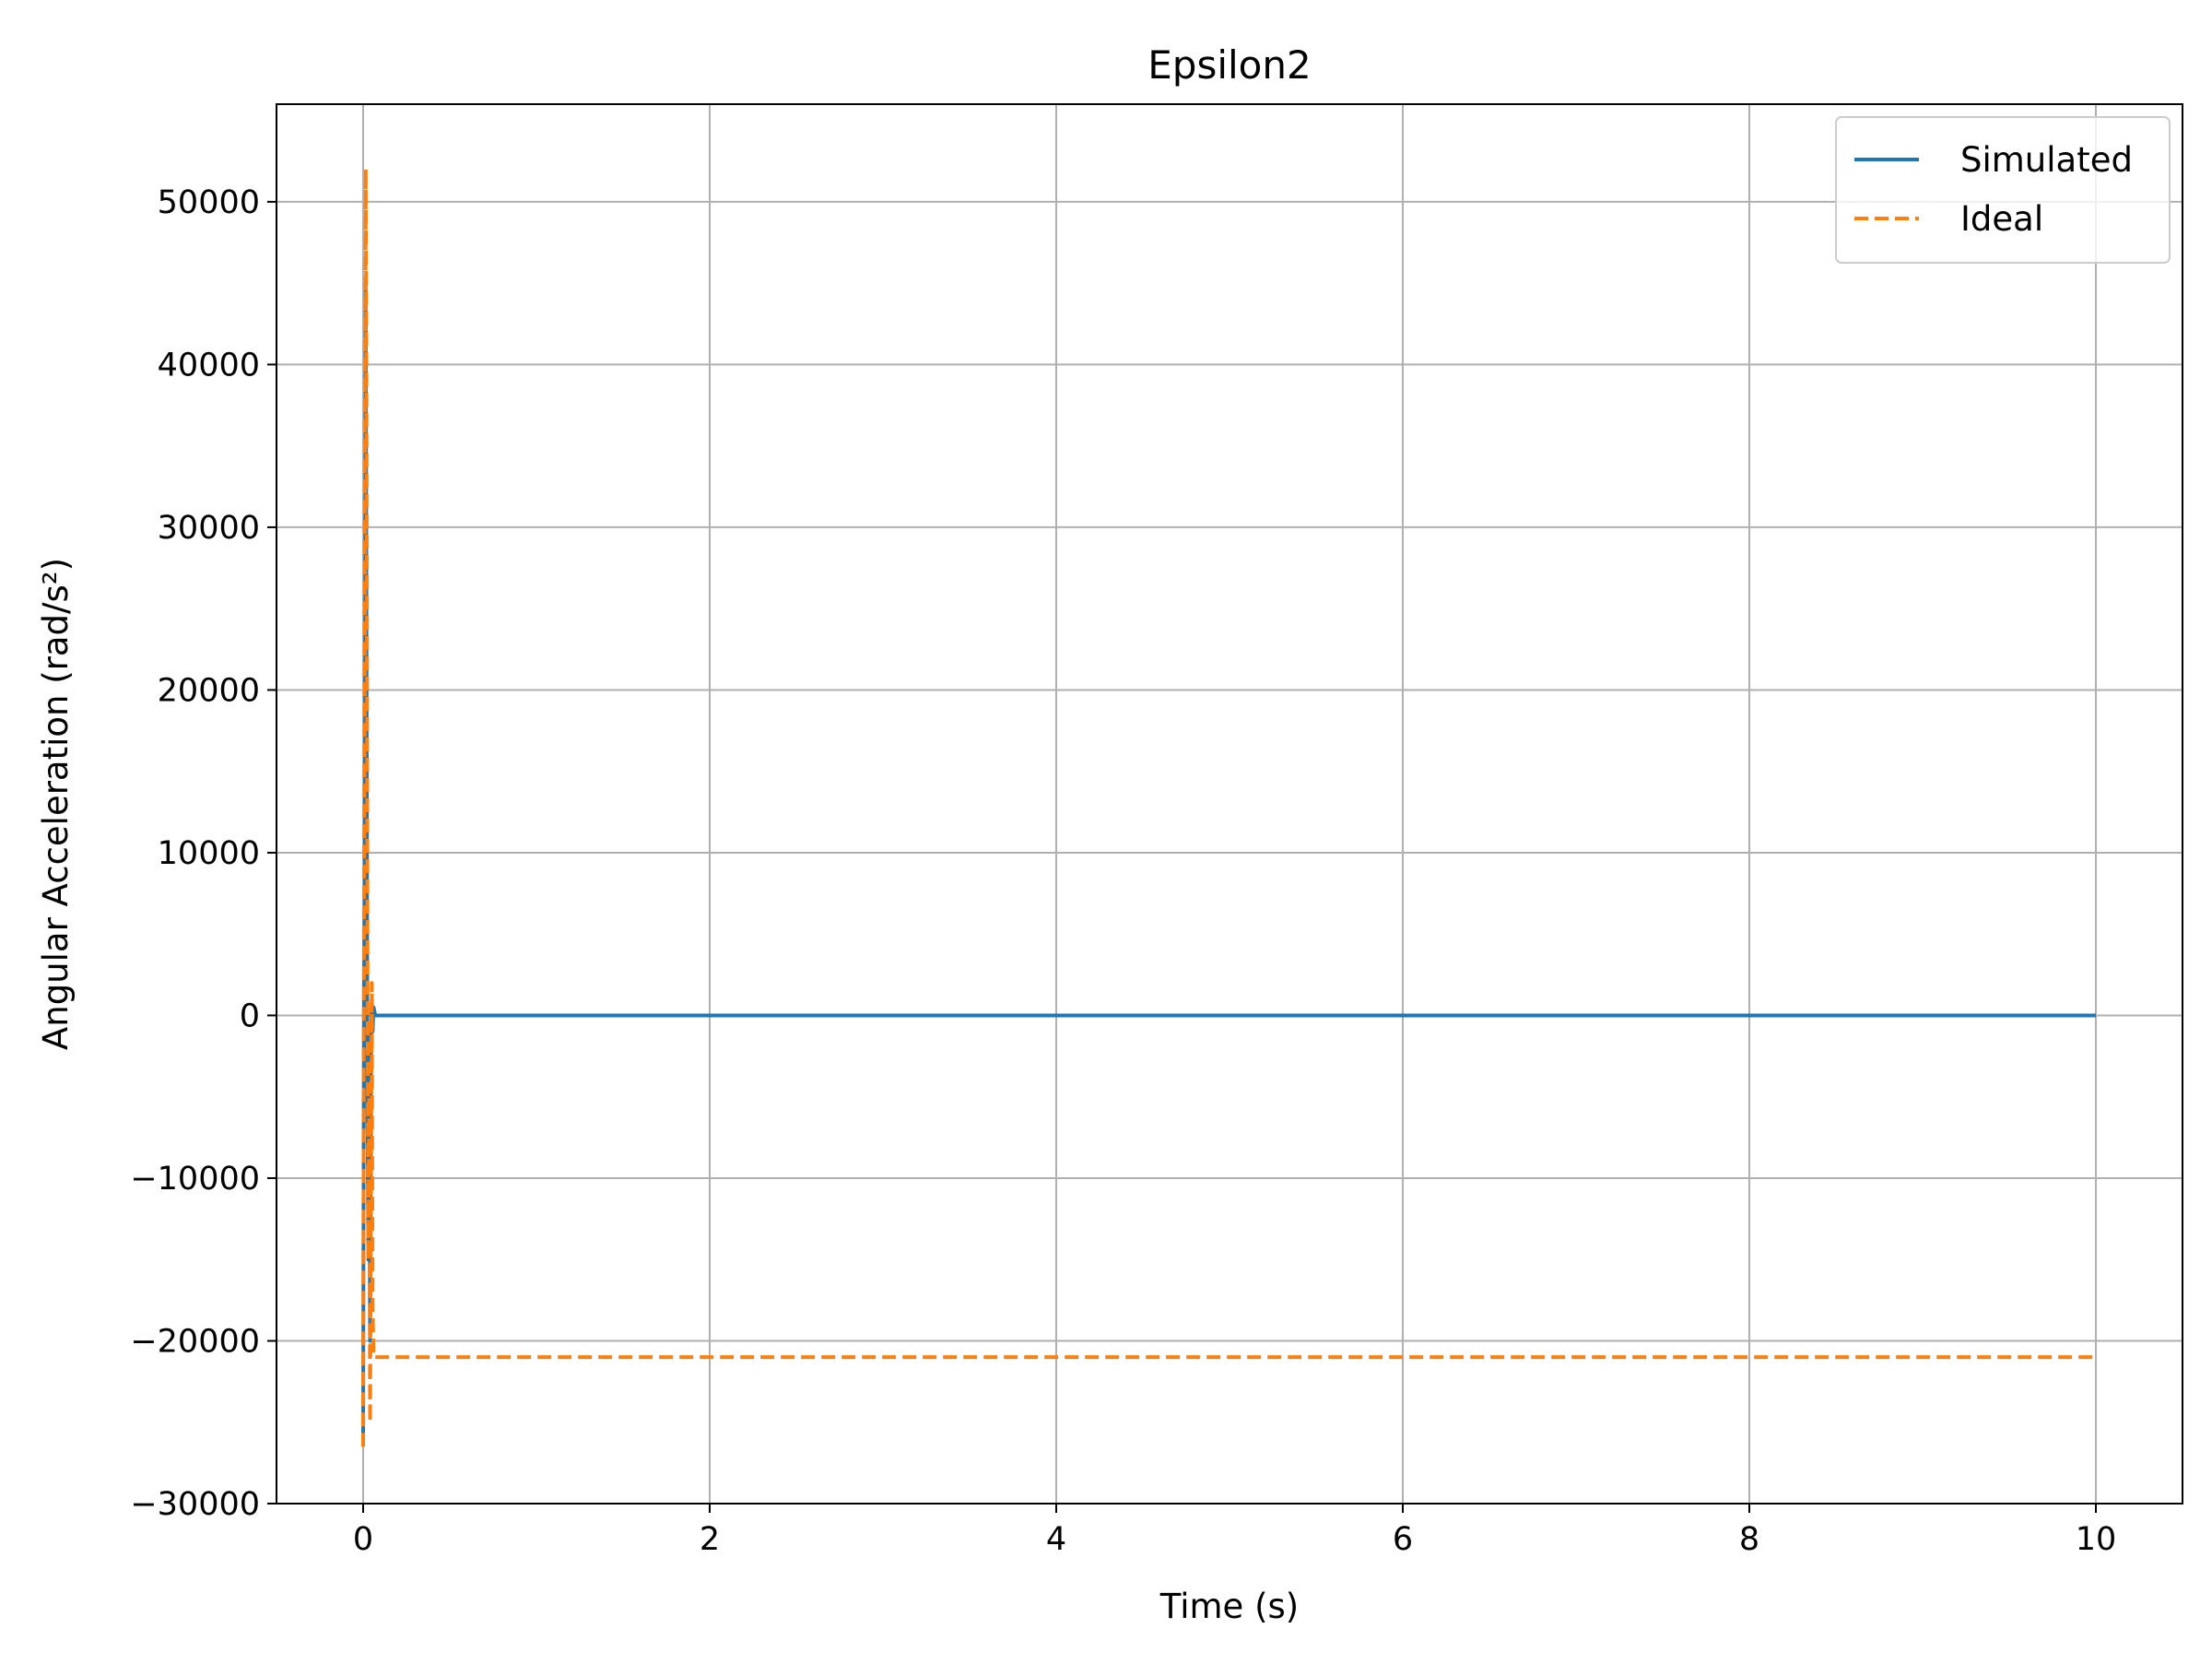 The height and width of the screenshot is (1664, 2212). I want to click on legend: Simulated Ideal, so click(2003, 190).